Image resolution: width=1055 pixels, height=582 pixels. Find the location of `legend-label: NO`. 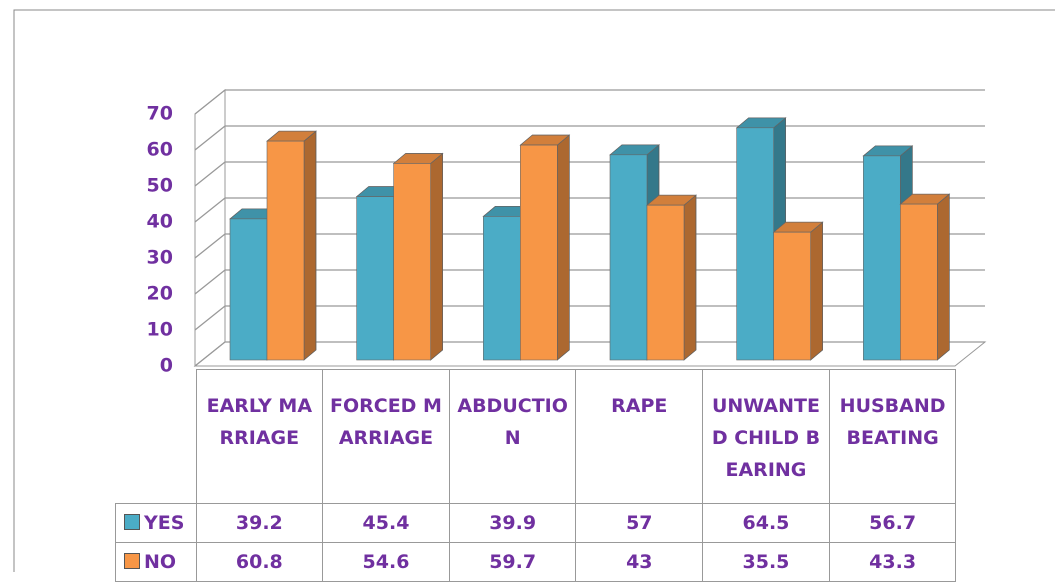

legend-label: NO is located at coordinates (160, 562).